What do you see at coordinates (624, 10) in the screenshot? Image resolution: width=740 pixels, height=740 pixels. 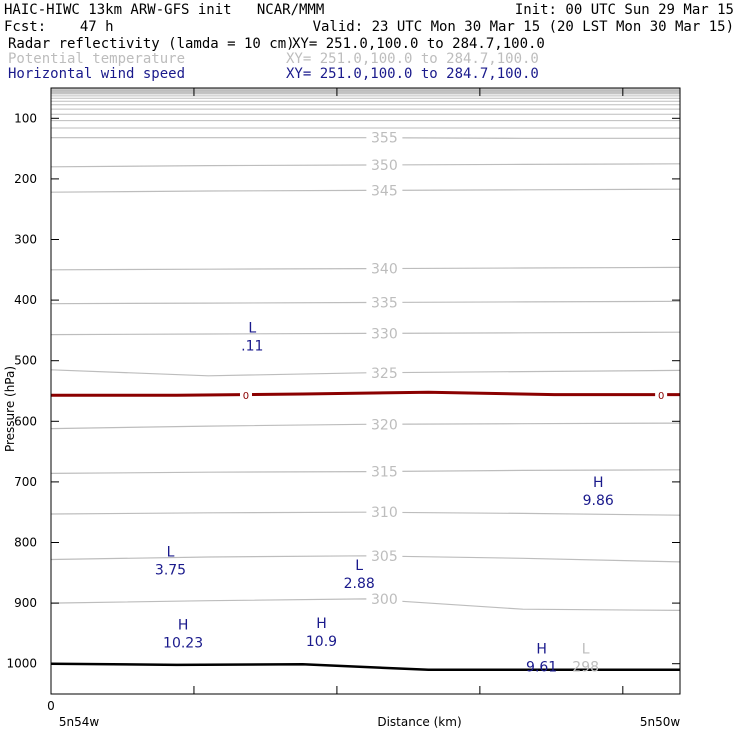 I see `init-time: Init: 00 UTC Sun 29 Mar 15` at bounding box center [624, 10].